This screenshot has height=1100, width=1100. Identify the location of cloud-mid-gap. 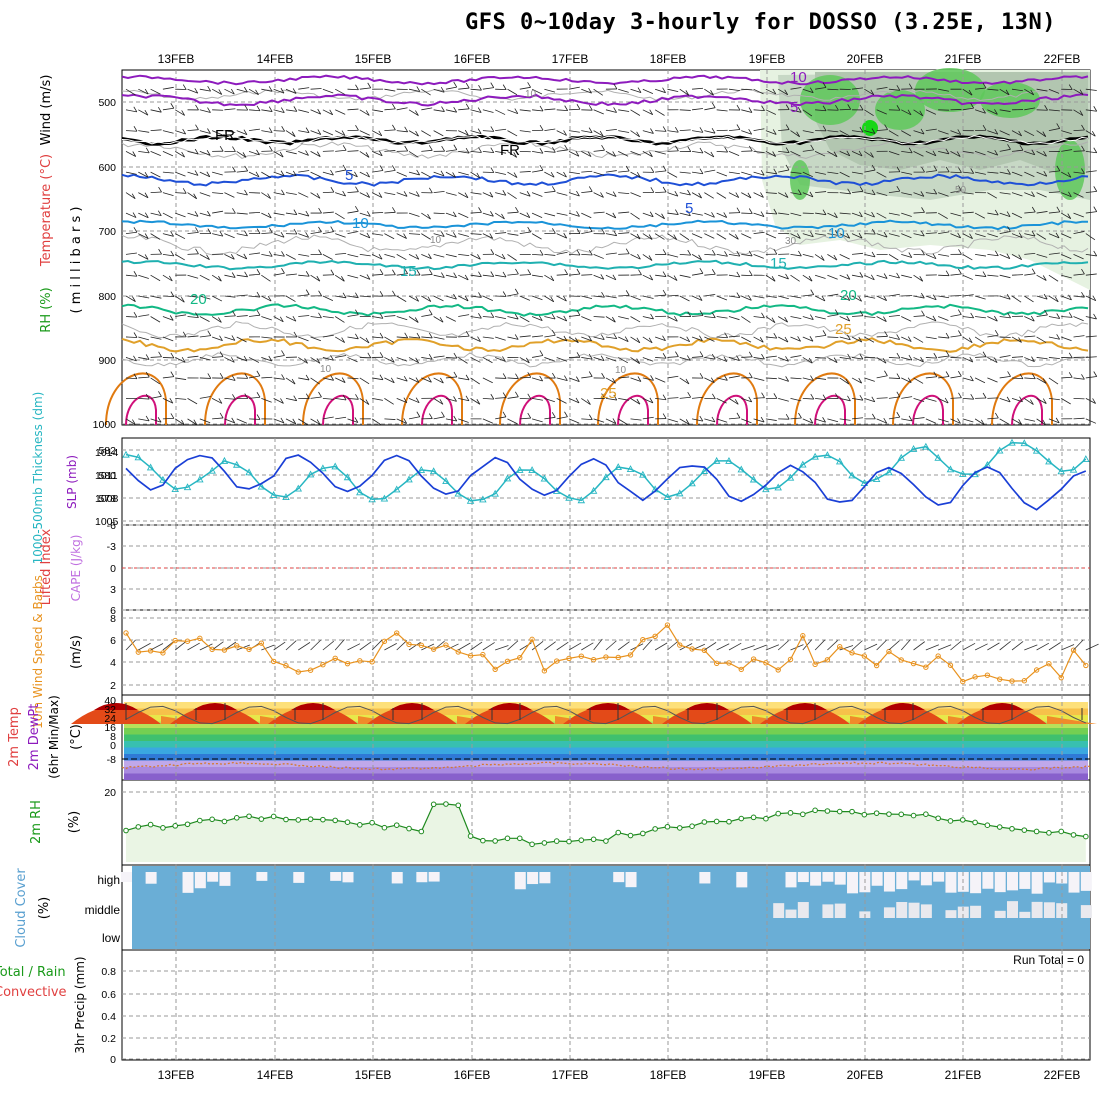
(1000, 914).